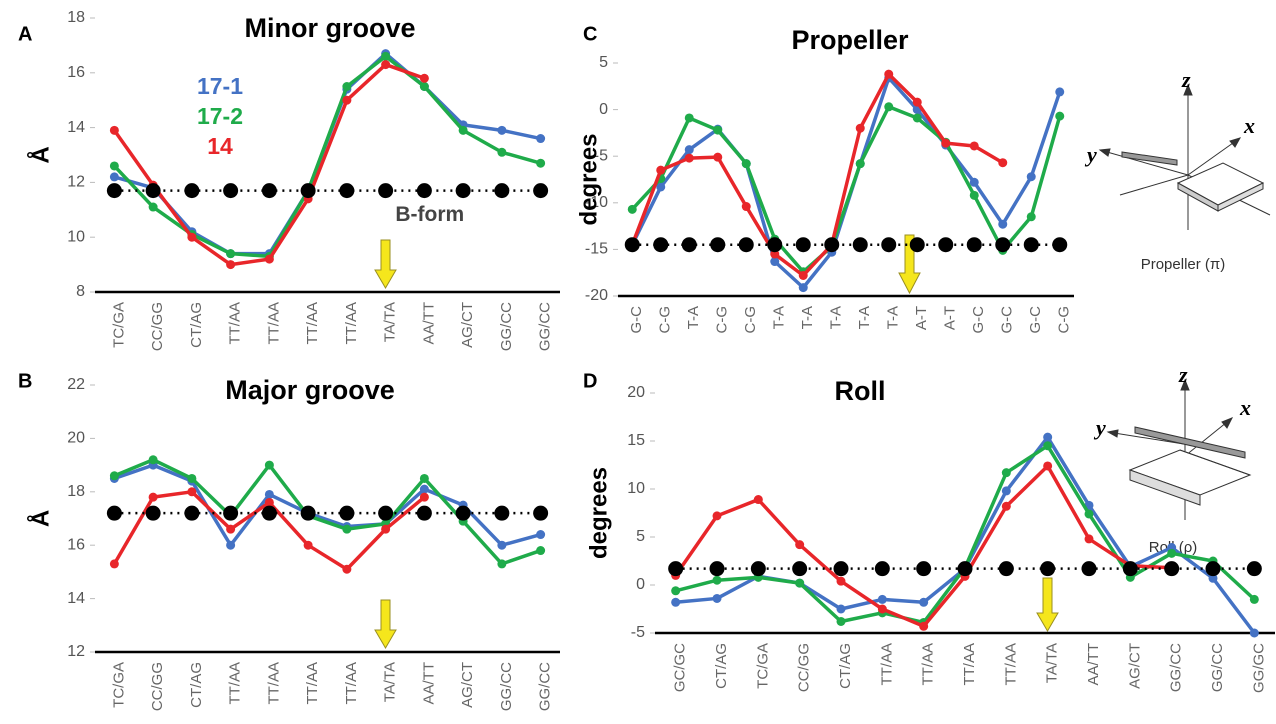  I want to click on y-tick-label: -5, so click(638, 632).